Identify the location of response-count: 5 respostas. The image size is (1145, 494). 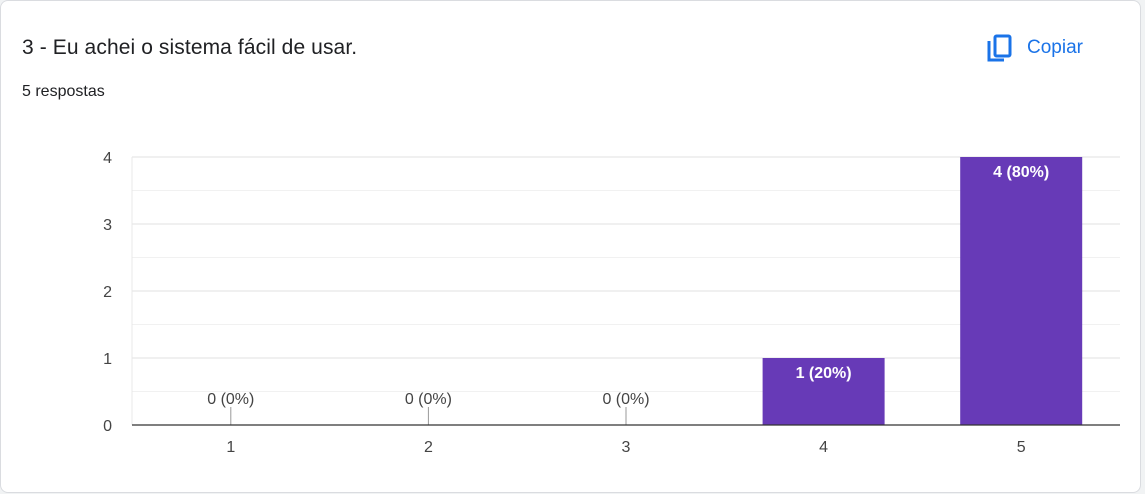
(63, 91).